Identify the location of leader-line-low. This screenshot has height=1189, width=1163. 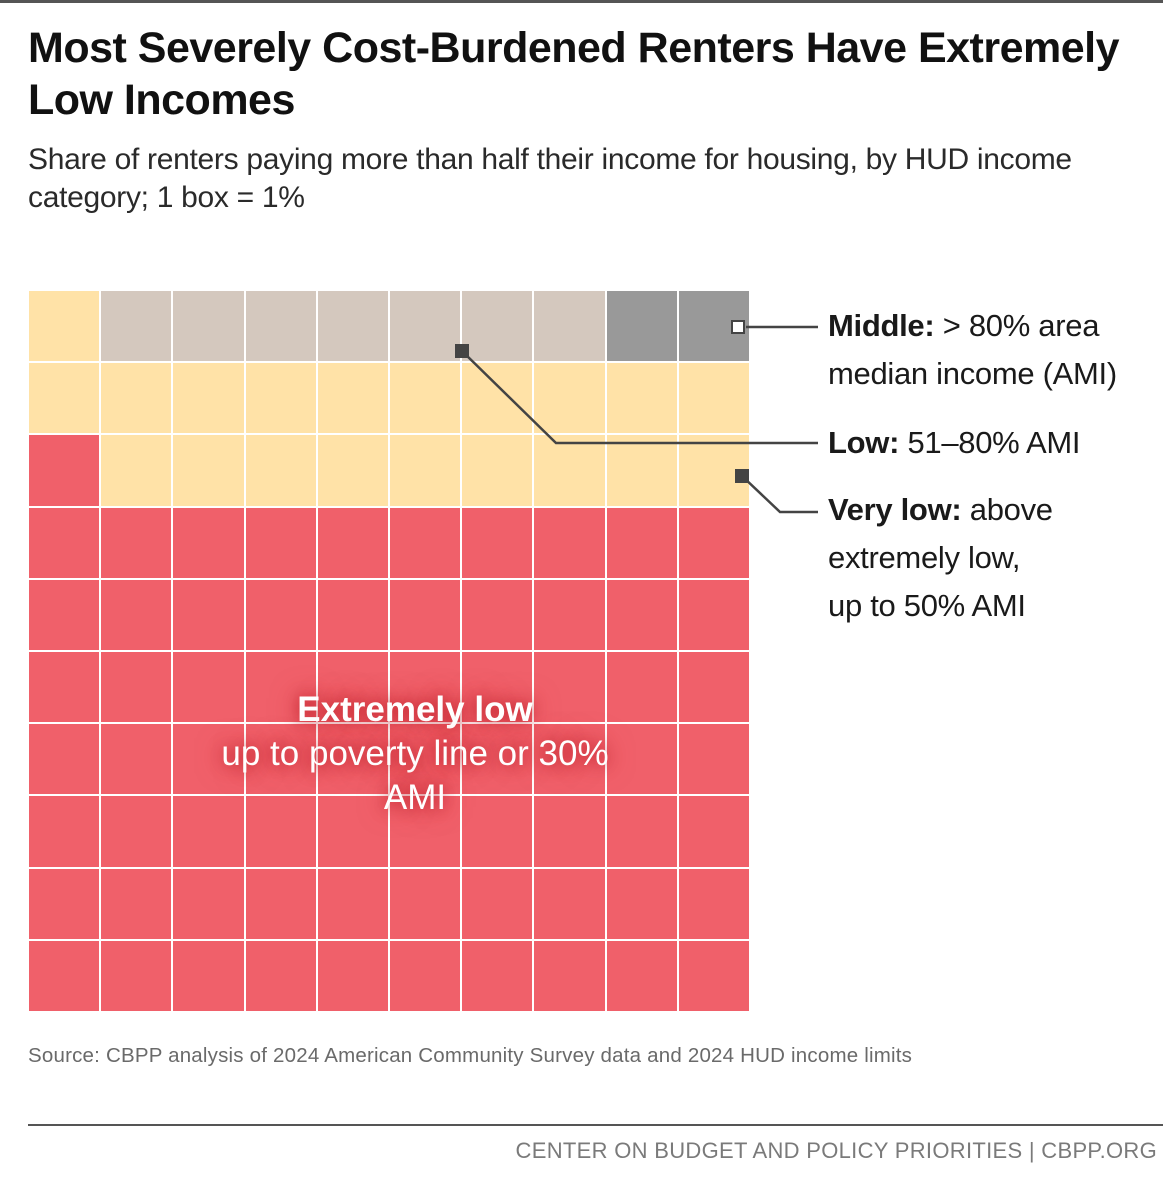
(639, 397).